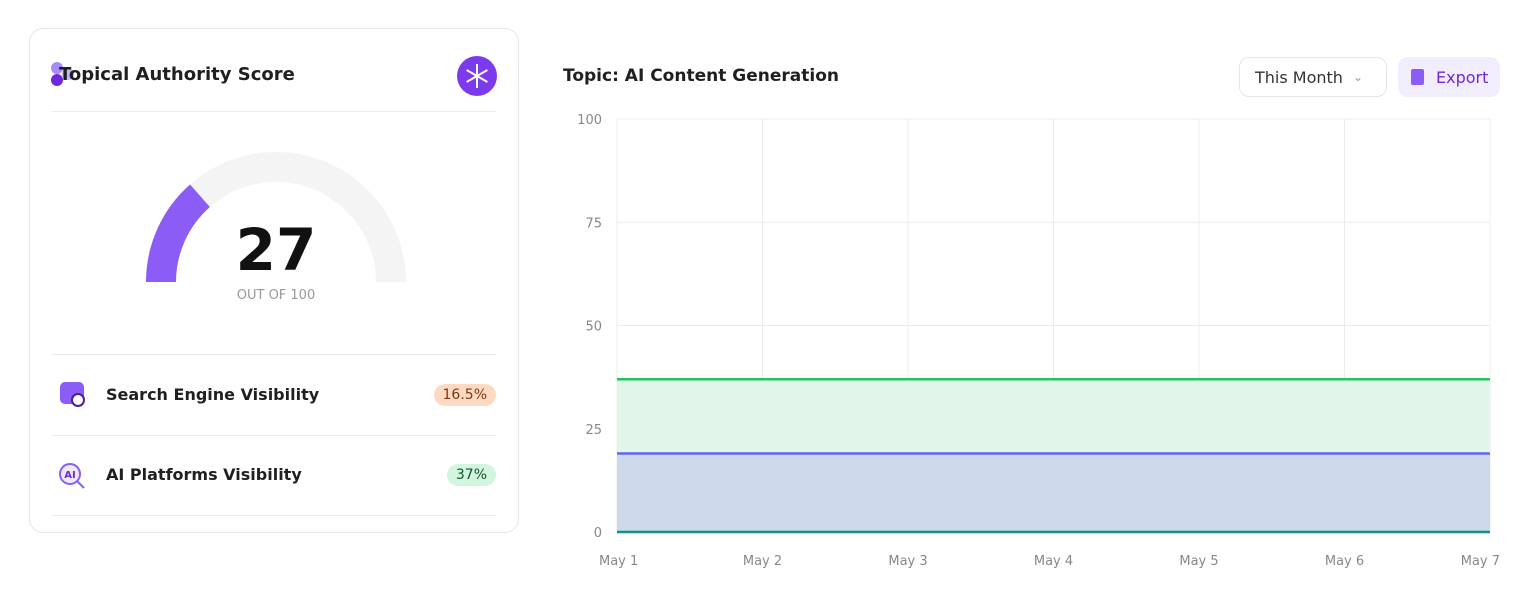 The height and width of the screenshot is (608, 1540). I want to click on card-icon, so click(62, 74).